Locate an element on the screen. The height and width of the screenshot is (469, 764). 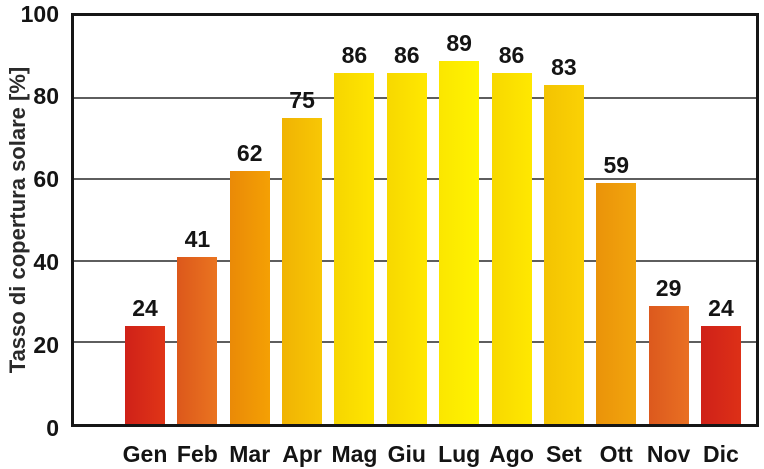
x-tick-label-set: Set is located at coordinates (563, 454).